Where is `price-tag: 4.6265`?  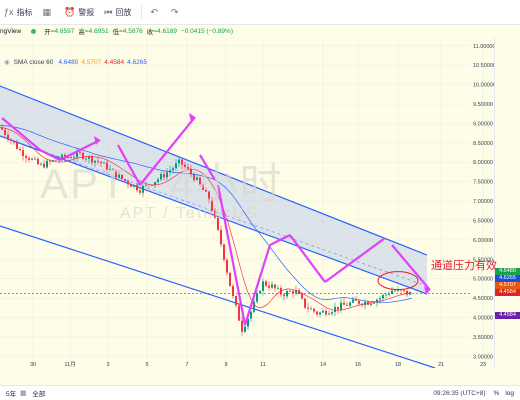
price-tag: 4.6265 is located at coordinates (507, 278).